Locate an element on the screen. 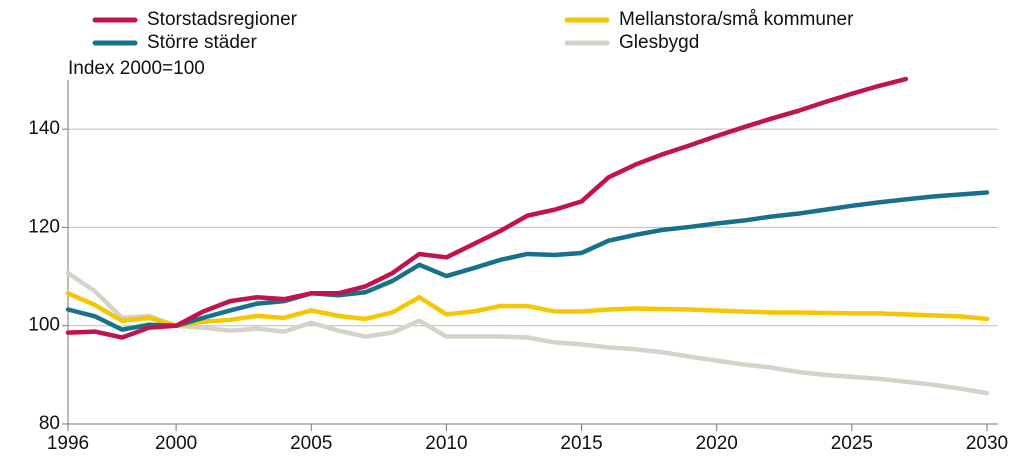  y-tick-label: 100 is located at coordinates (44, 325).